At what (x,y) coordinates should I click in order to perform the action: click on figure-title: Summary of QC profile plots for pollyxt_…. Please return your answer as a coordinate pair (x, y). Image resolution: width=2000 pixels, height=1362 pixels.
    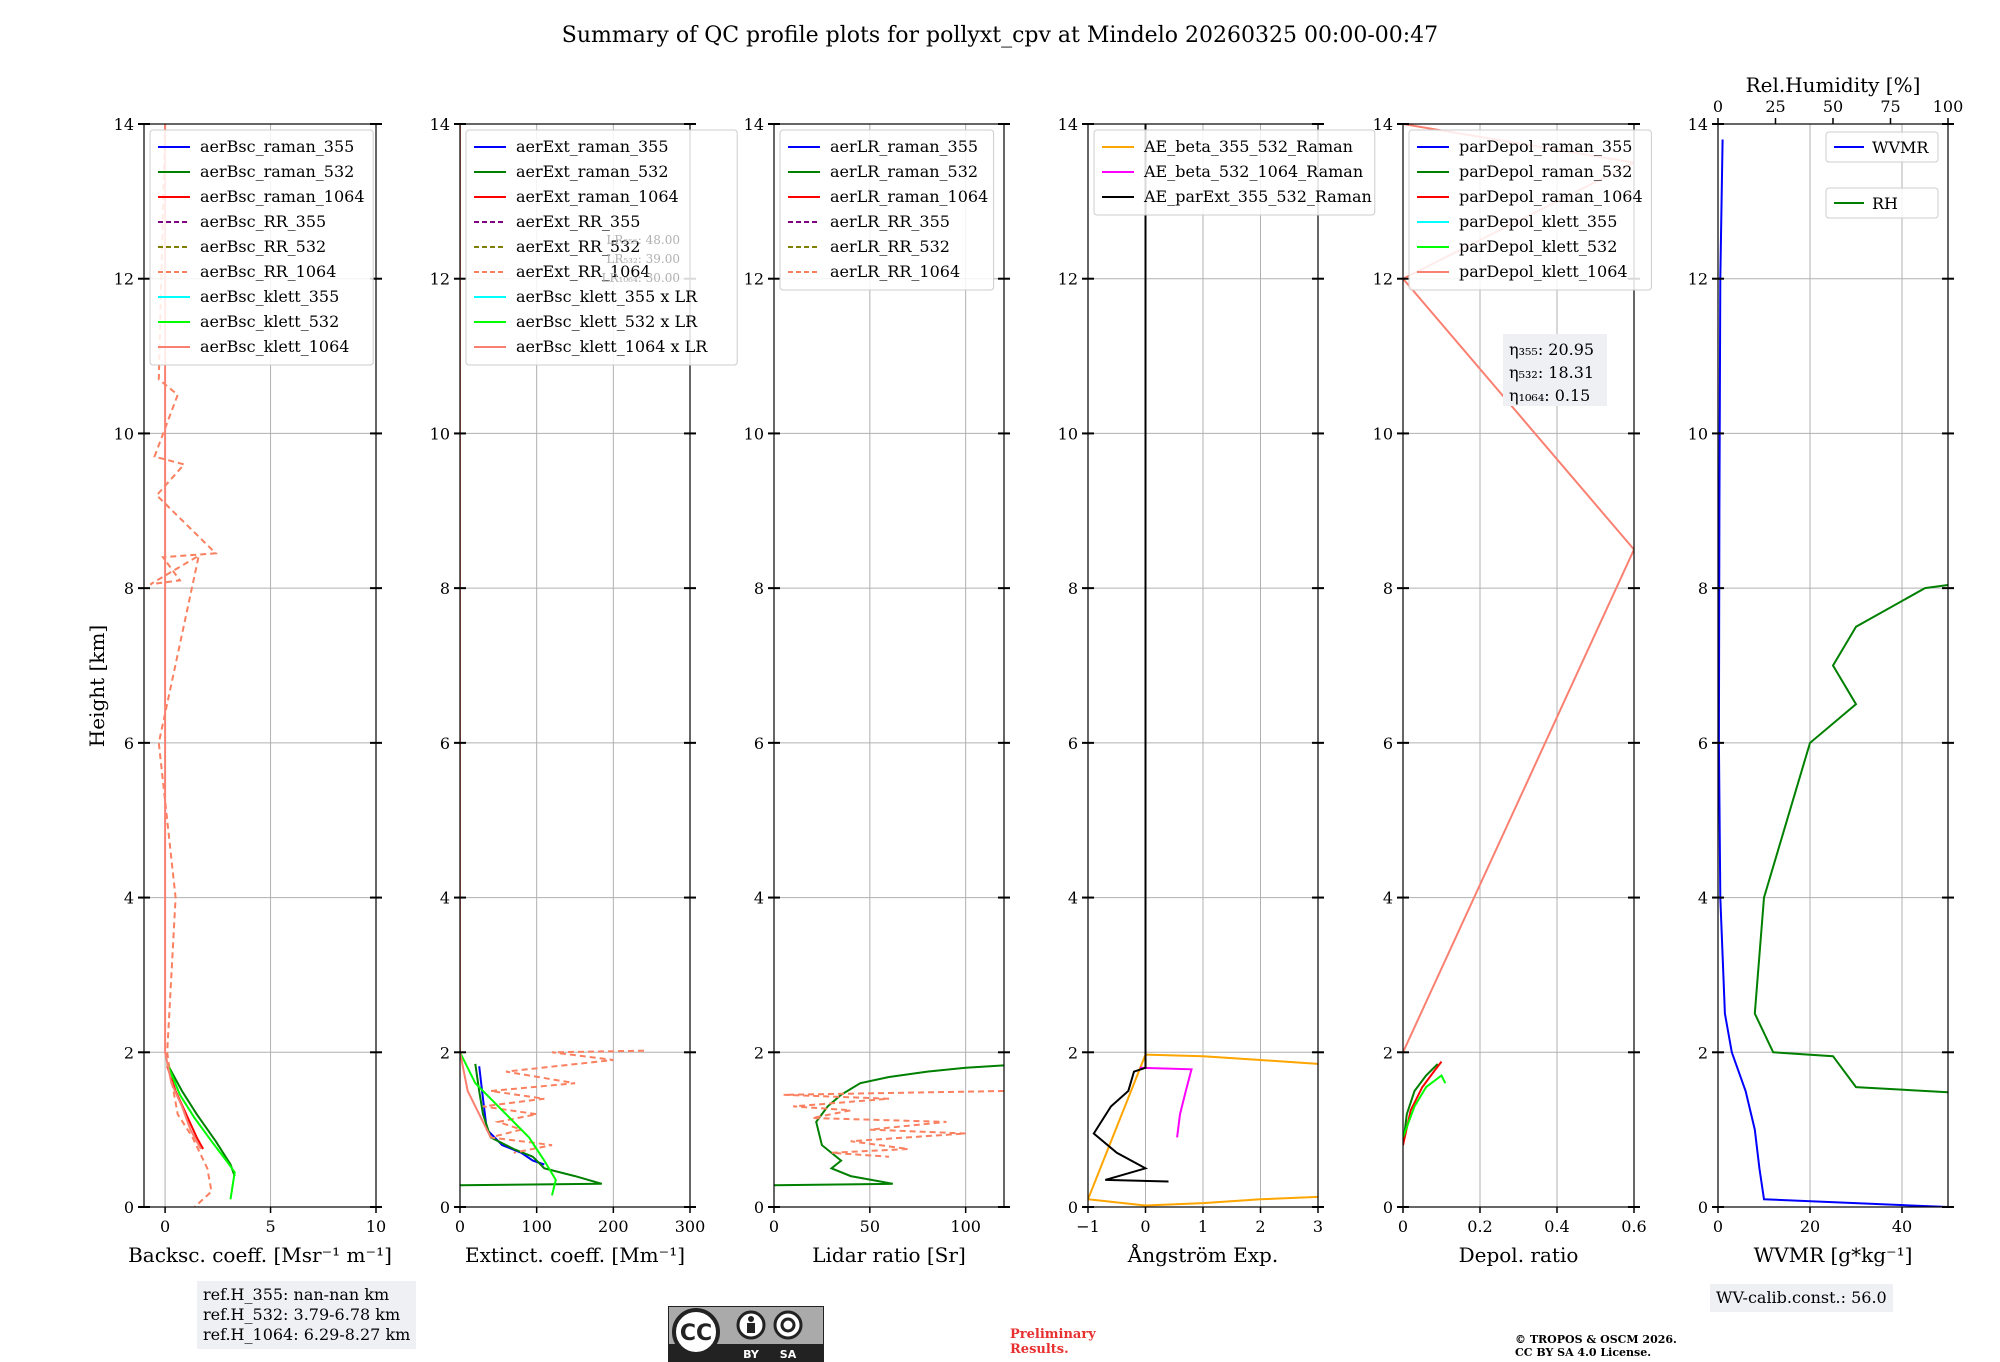
    Looking at the image, I should click on (1000, 35).